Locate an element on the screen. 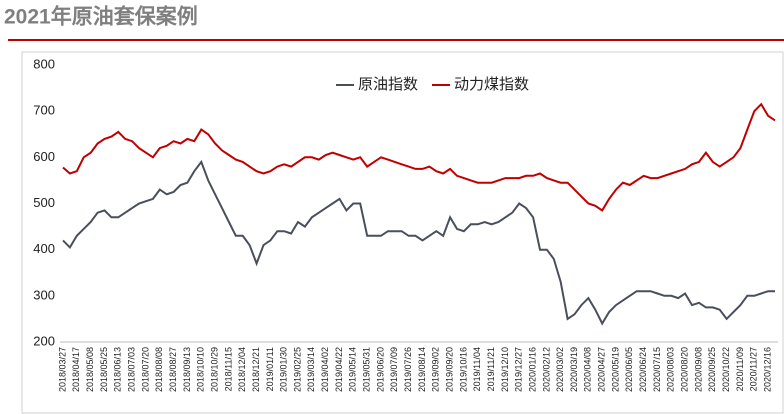 Image resolution: width=784 pixels, height=414 pixels. page-title: 2021年原油套保案例 is located at coordinates (101, 17).